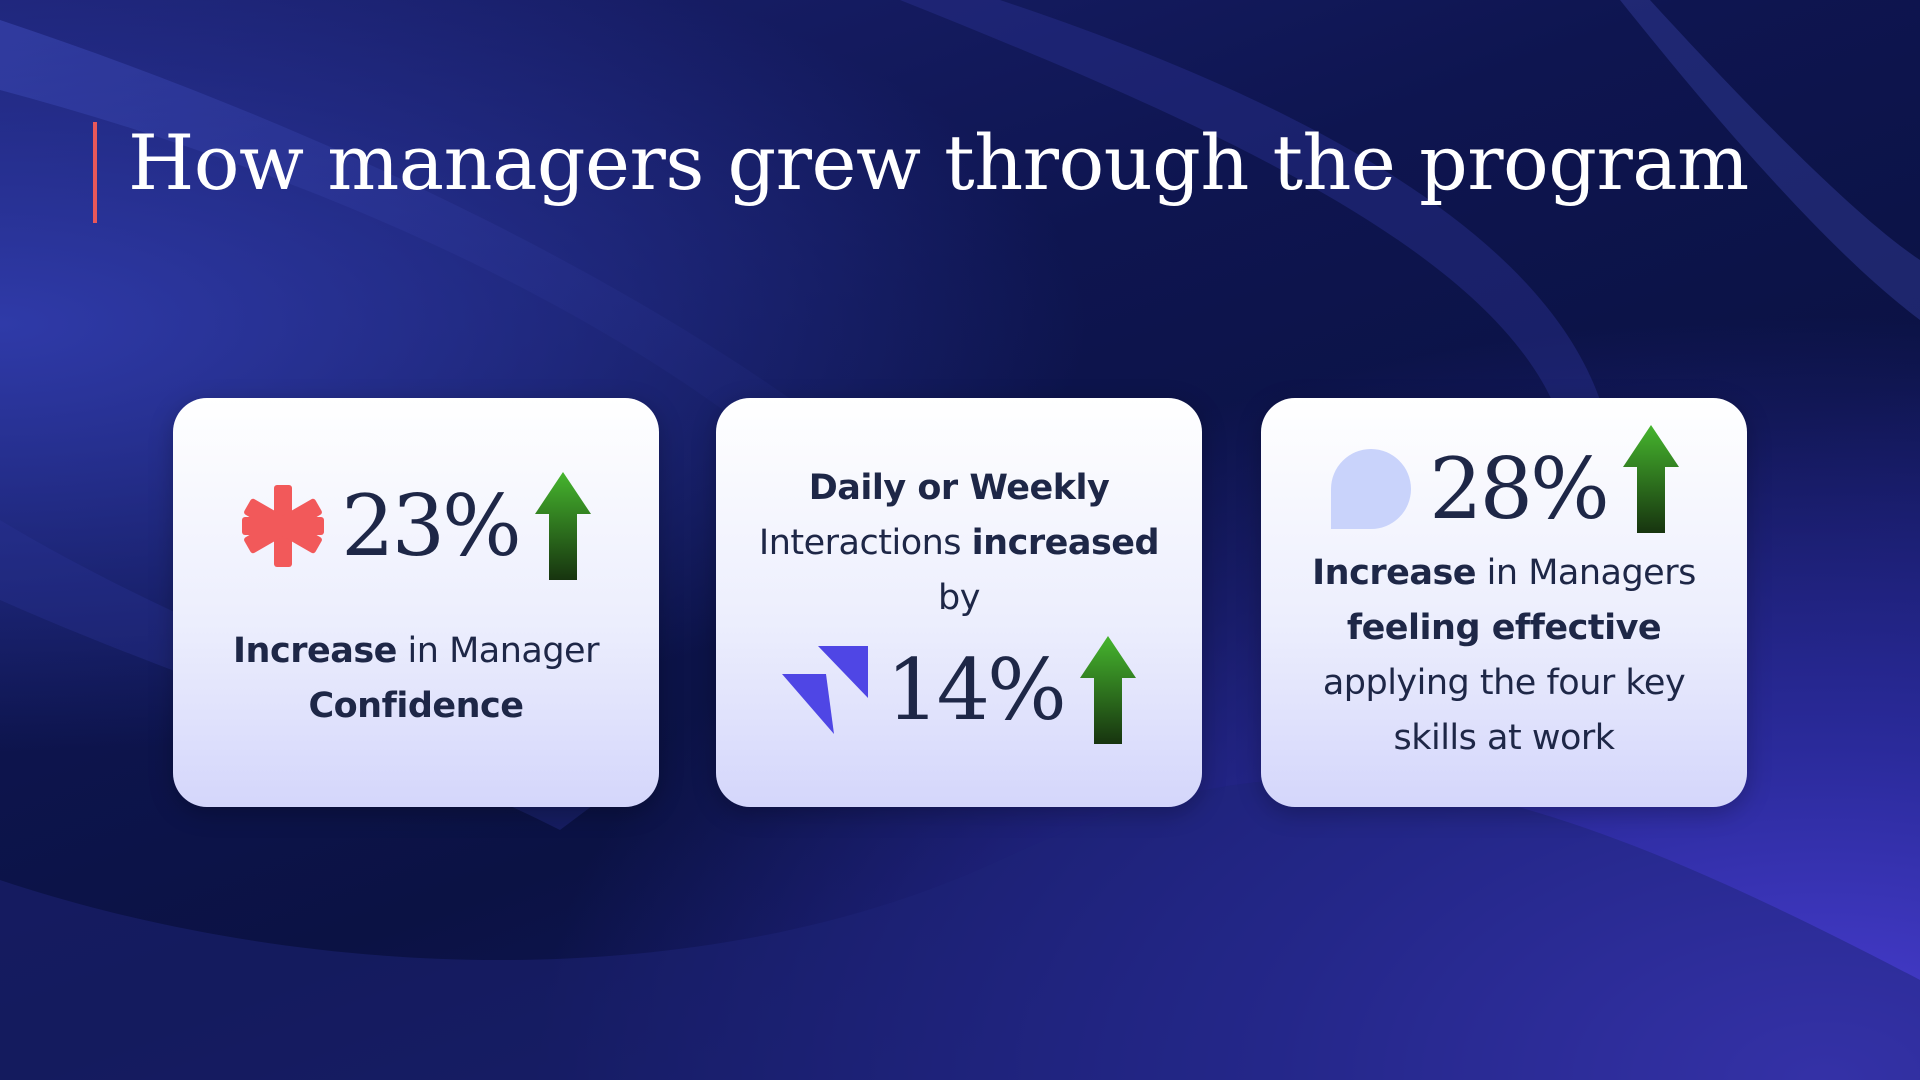 The width and height of the screenshot is (1920, 1080). Describe the element at coordinates (1770, 160) in the screenshot. I see `wave` at that location.